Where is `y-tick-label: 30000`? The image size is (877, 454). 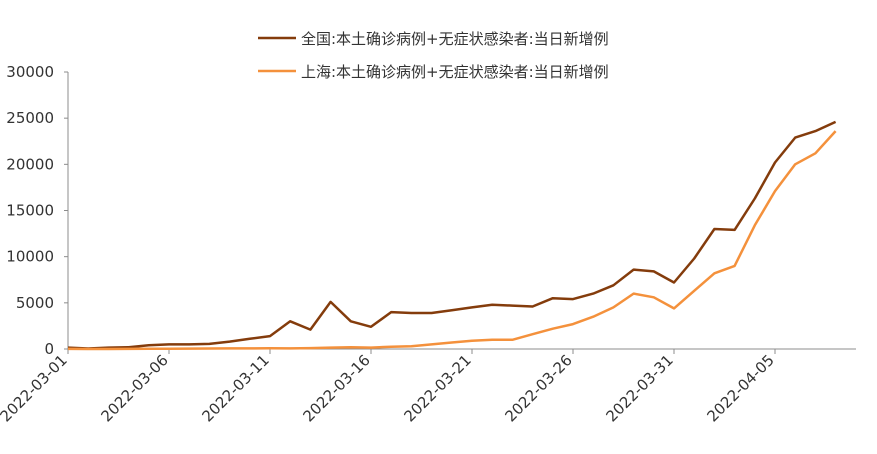
y-tick-label: 30000 is located at coordinates (30, 72).